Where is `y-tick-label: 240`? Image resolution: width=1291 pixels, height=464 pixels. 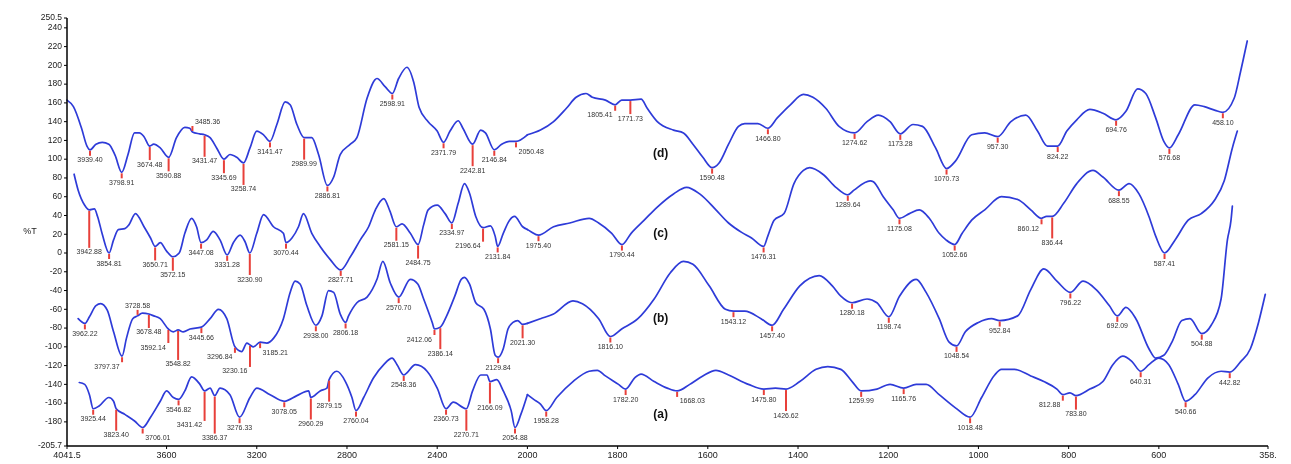 y-tick-label: 240 is located at coordinates (55, 27).